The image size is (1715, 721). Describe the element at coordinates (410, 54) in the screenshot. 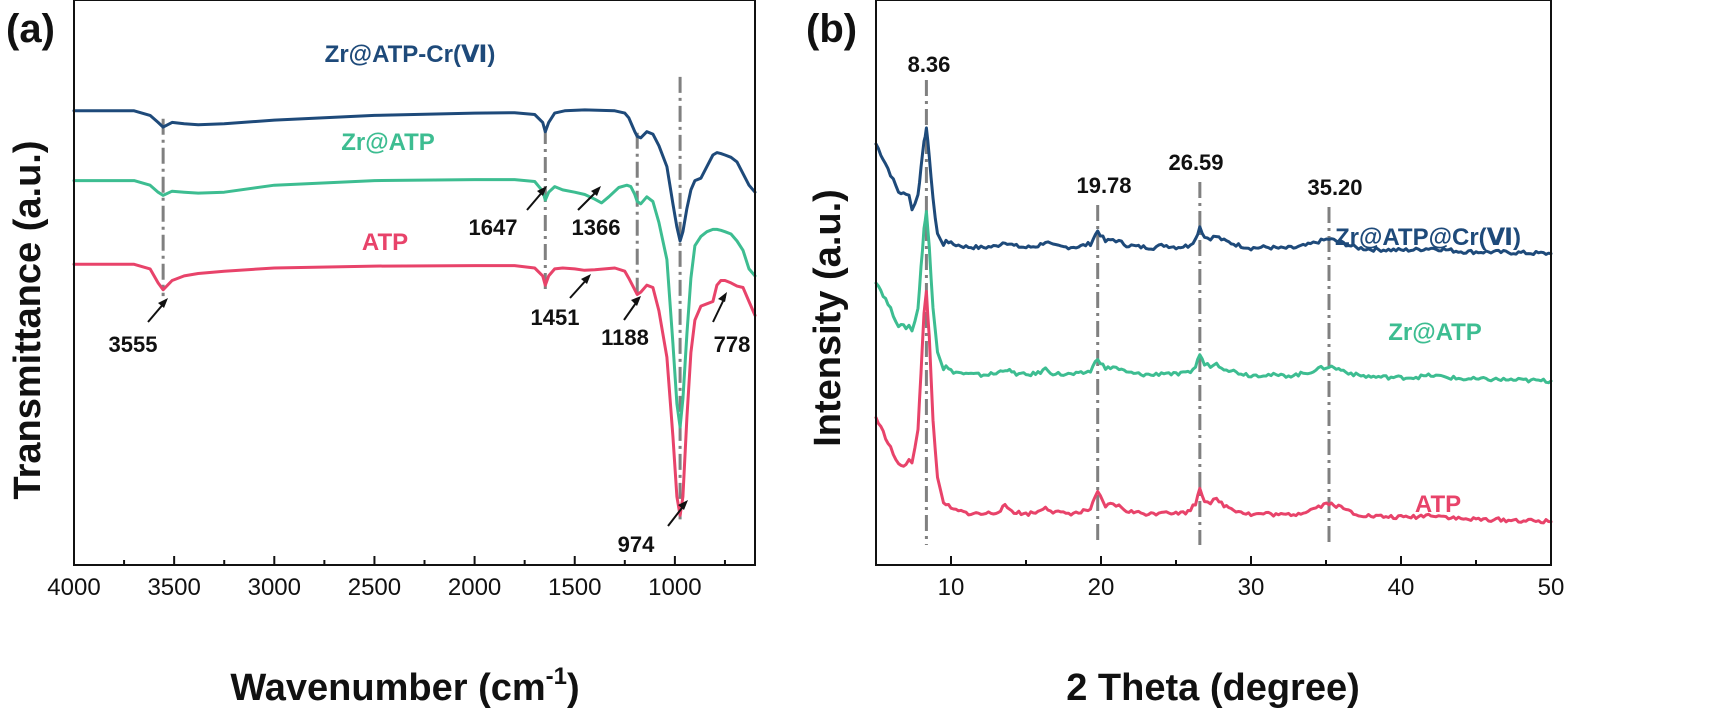

I see `series-label-zr-atp-cr: Zr@ATP-Cr(Ⅵ)` at that location.